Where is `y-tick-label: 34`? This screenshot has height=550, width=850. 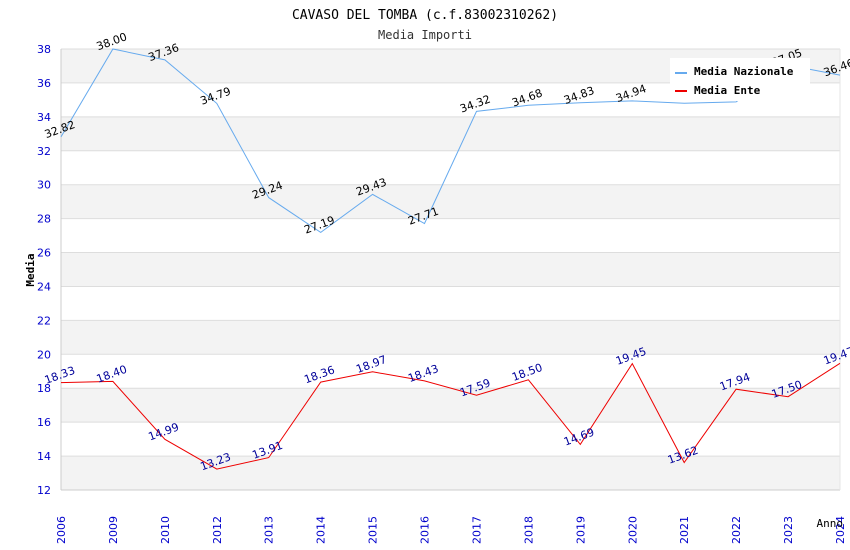
y-tick-label: 34 is located at coordinates (44, 117).